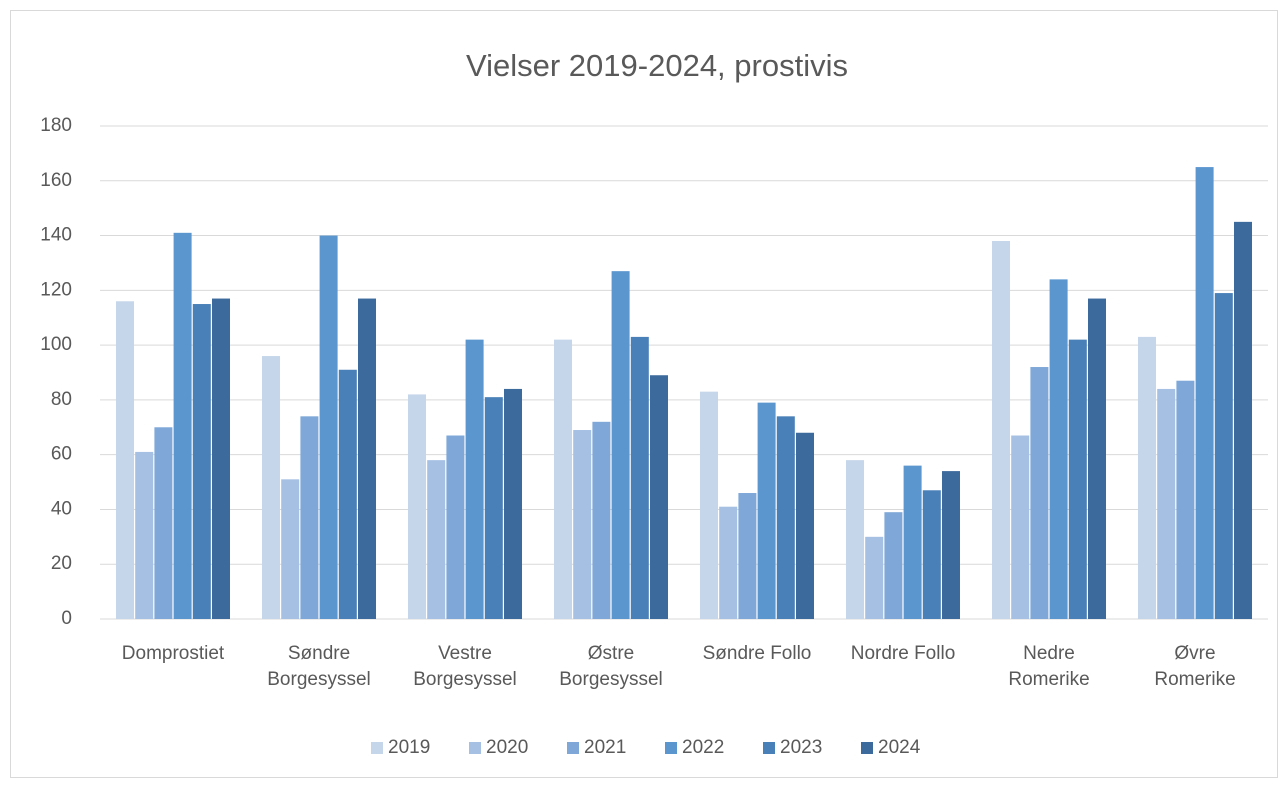 The image size is (1288, 788). What do you see at coordinates (801, 747) in the screenshot?
I see `legend-label: 2023` at bounding box center [801, 747].